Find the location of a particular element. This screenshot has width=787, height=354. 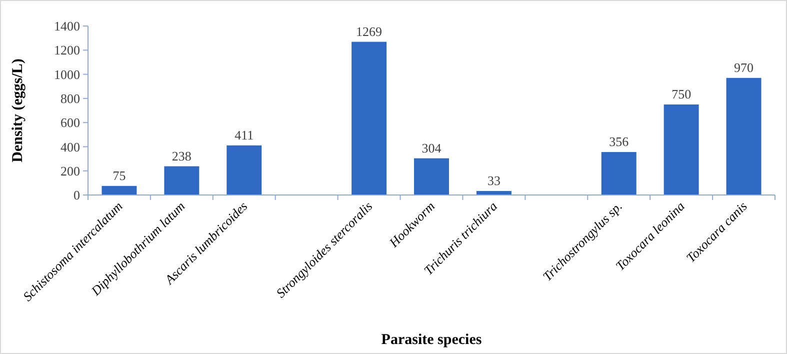

y-tick-label: 1400 is located at coordinates (67, 26).